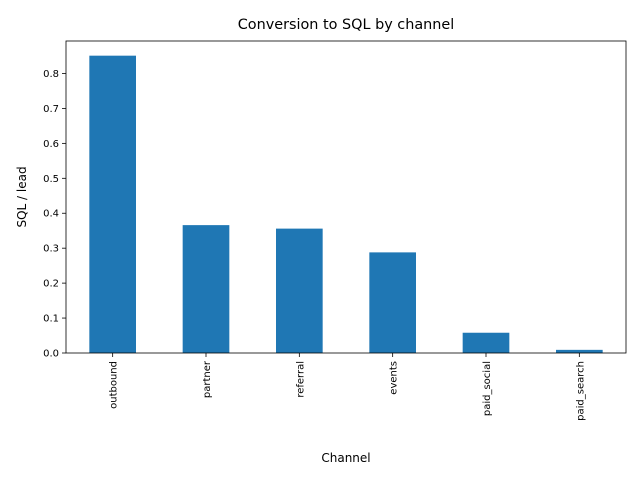  What do you see at coordinates (580, 391) in the screenshot?
I see `x-tick-label: paid_search` at bounding box center [580, 391].